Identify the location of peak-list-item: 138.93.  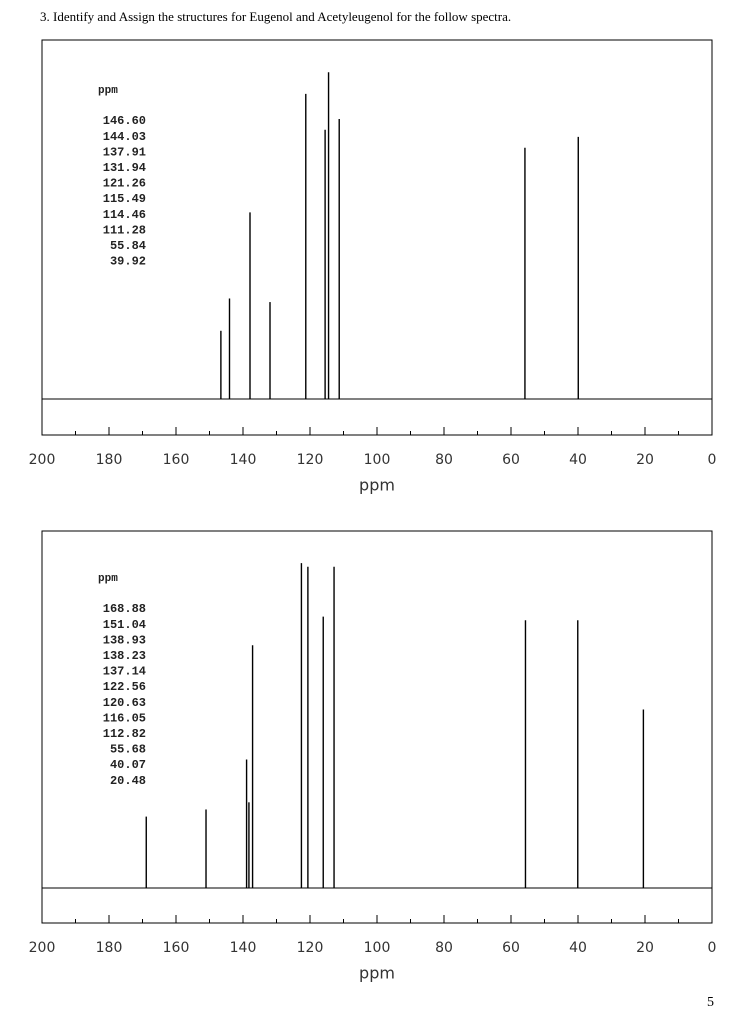
(124, 640).